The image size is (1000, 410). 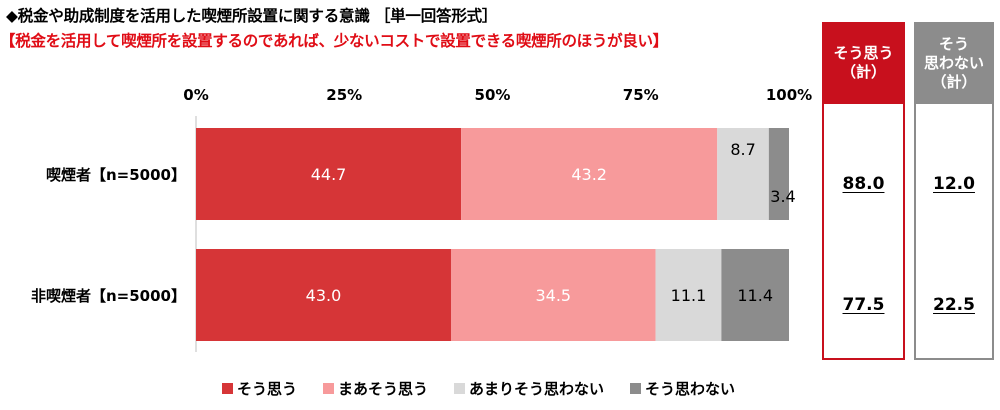 I want to click on summary-disagree-column: そう 思わない （計） 12.0 22.5, so click(x=954, y=191).